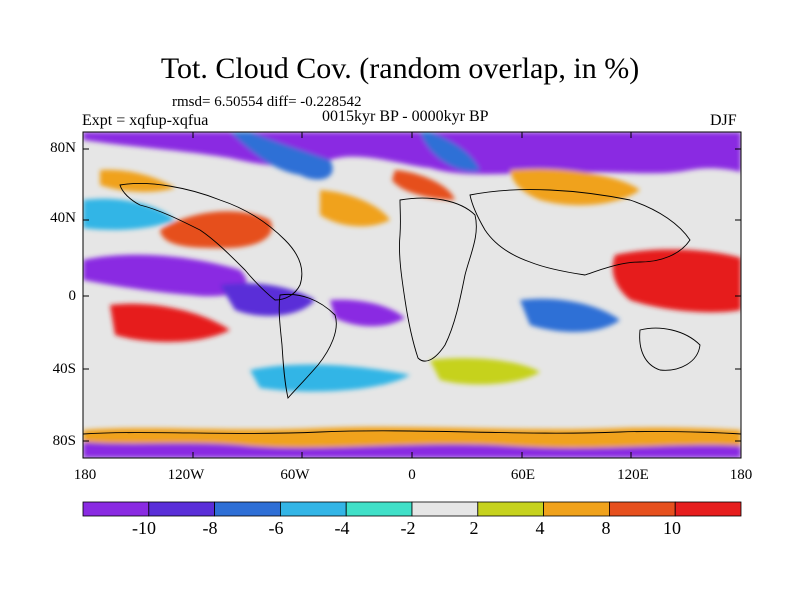 The width and height of the screenshot is (800, 600). What do you see at coordinates (330, 378) in the screenshot?
I see `southern-ocean-cyan` at bounding box center [330, 378].